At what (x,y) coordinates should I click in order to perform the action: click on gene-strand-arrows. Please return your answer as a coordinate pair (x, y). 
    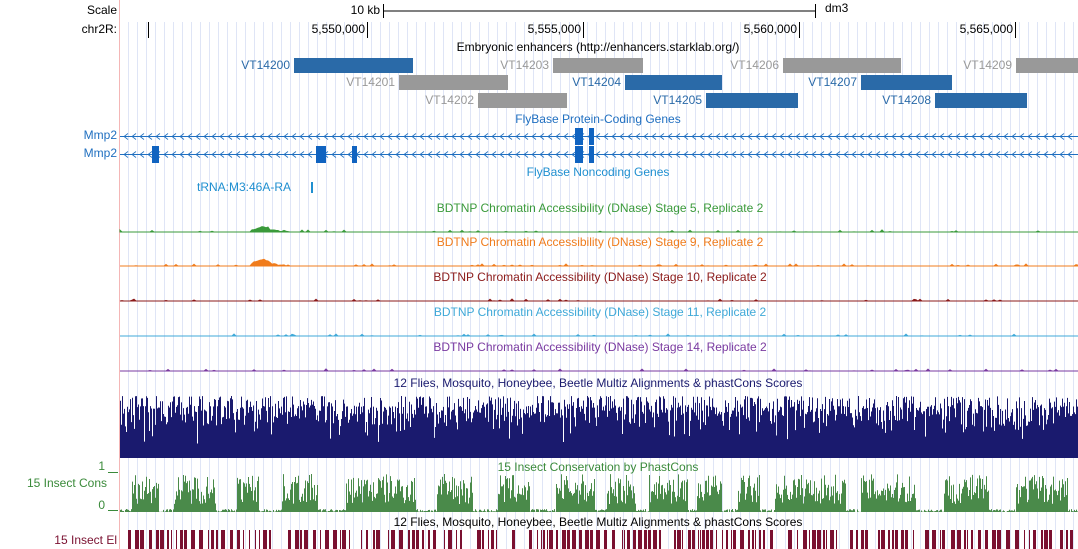
    Looking at the image, I should click on (598, 154).